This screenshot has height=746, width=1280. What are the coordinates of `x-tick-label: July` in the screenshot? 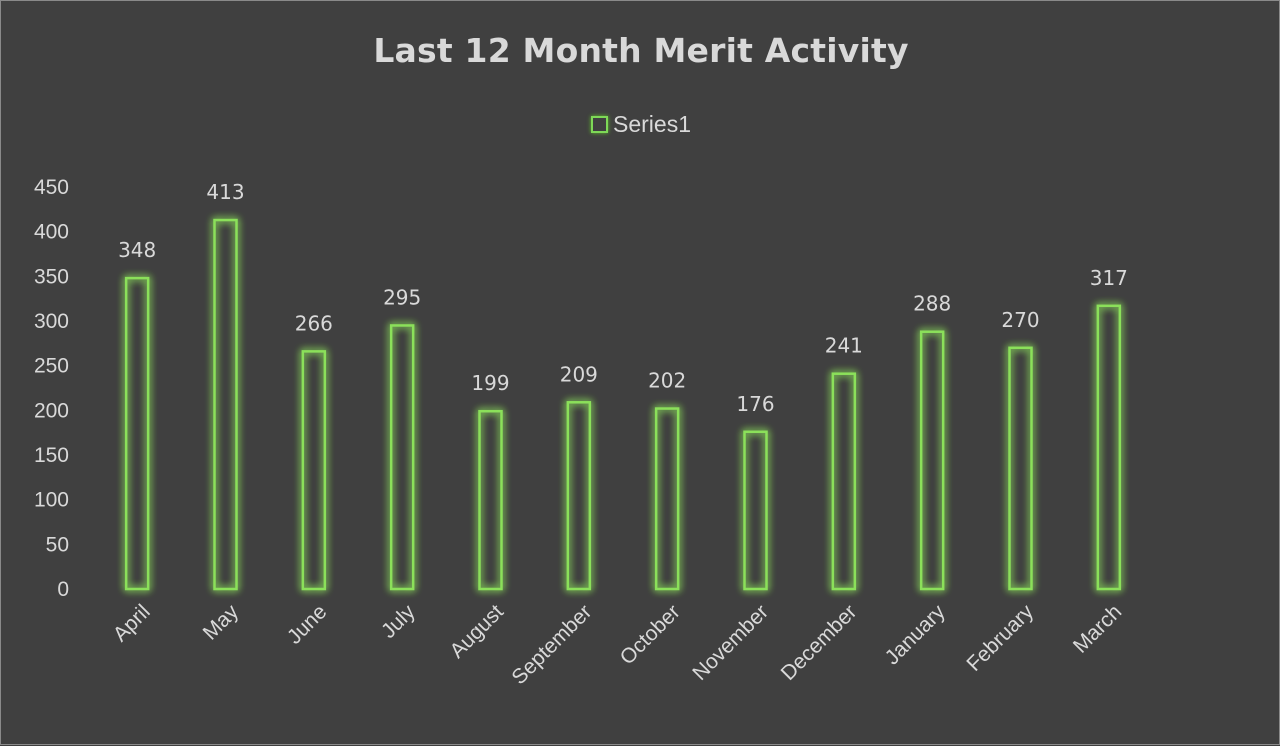 It's located at (398, 621).